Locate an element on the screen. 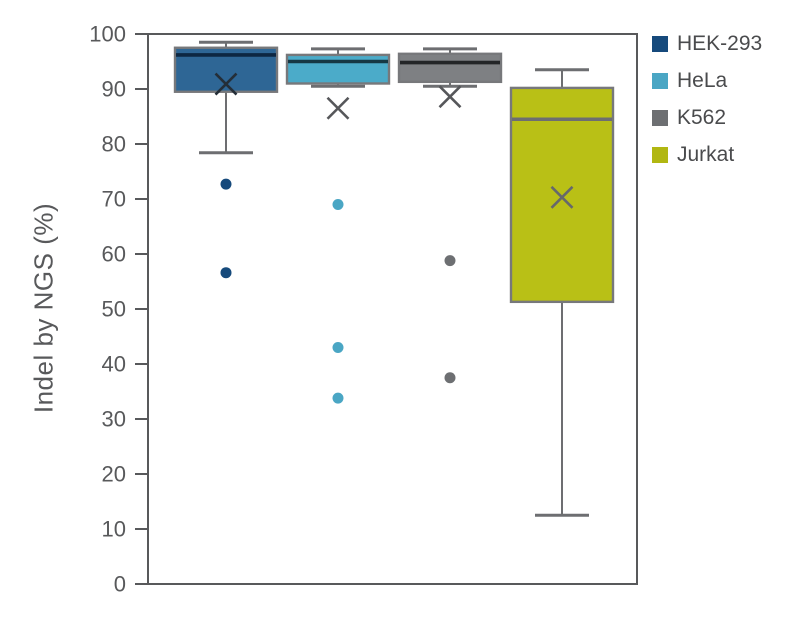  box-hela is located at coordinates (338, 69).